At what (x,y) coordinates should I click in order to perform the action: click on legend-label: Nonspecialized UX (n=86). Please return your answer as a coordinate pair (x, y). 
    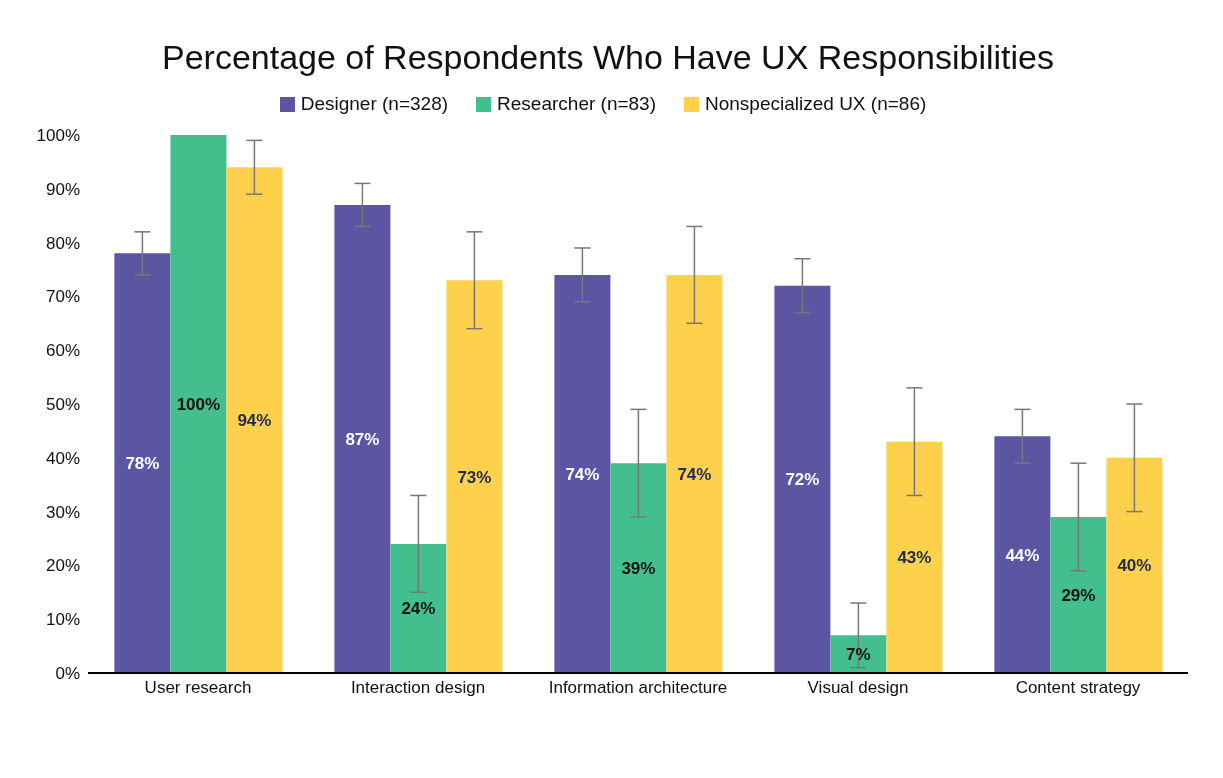
    Looking at the image, I should click on (815, 104).